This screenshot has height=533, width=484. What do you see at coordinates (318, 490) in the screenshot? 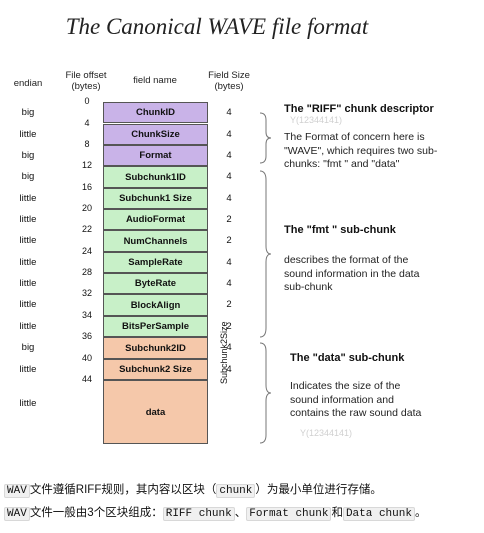
I see `footer-text: ）为最小单位进行存储。` at bounding box center [318, 490].